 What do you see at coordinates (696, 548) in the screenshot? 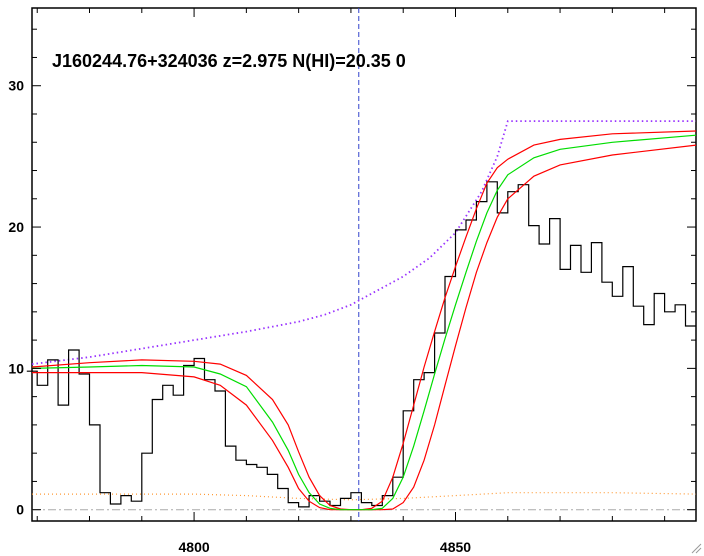
I see `resize-grip-icon` at bounding box center [696, 548].